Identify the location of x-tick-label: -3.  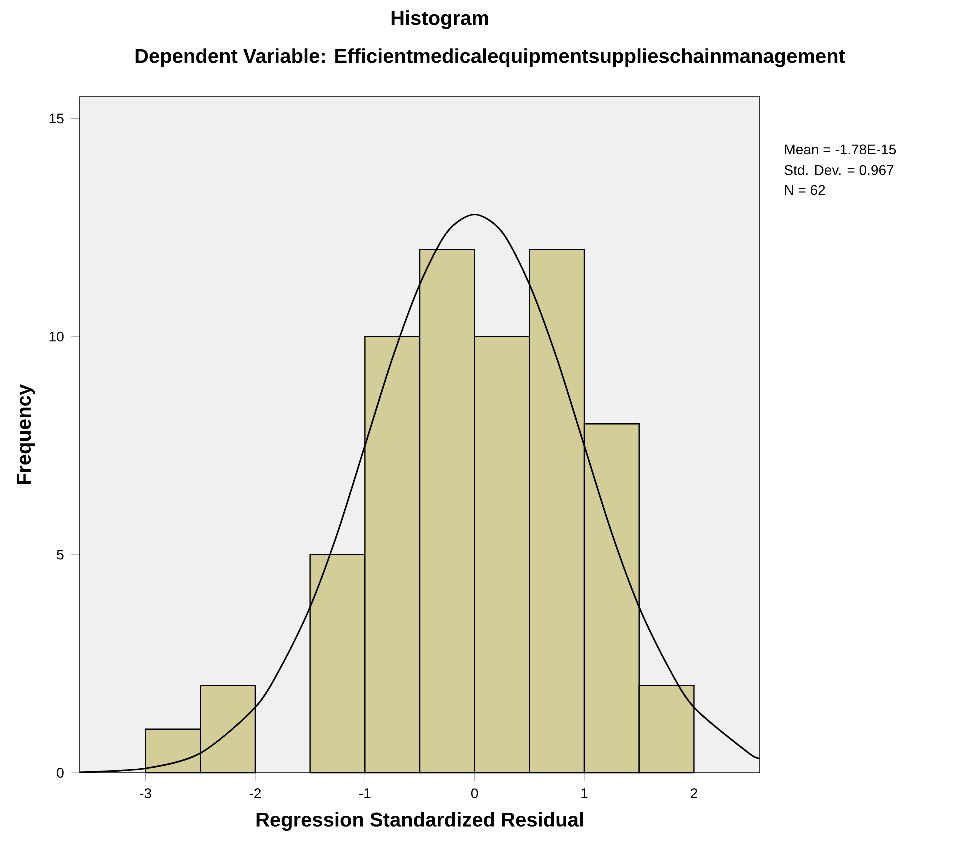
(146, 793).